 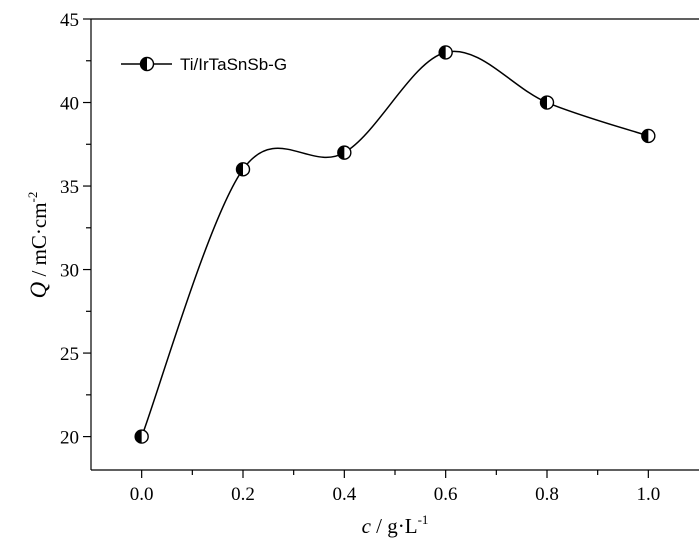 I want to click on y-tick-label: 45, so click(x=69, y=20).